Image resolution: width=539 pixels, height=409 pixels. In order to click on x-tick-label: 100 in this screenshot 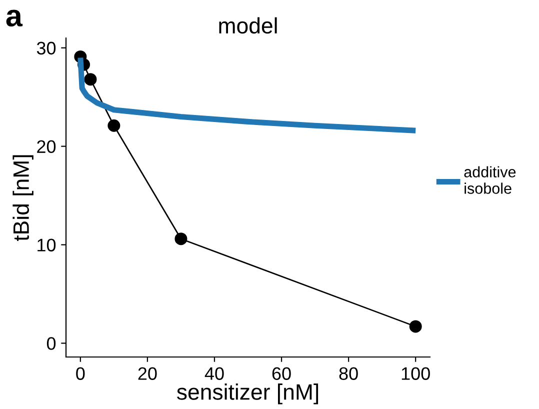, I will do `click(416, 373)`.